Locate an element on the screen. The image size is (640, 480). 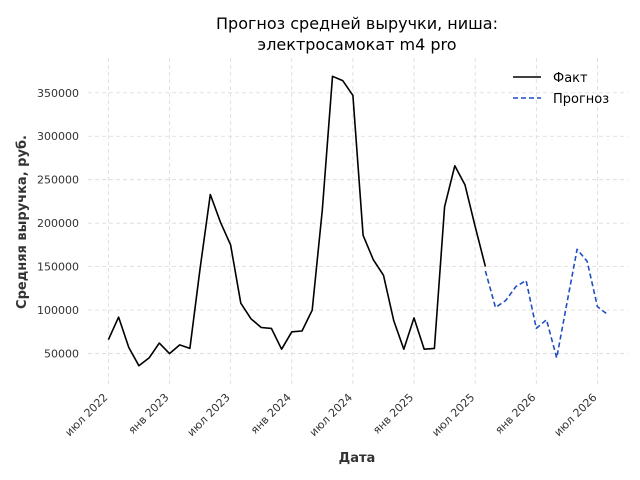
legend-label-forecast: Прогноз is located at coordinates (581, 99).